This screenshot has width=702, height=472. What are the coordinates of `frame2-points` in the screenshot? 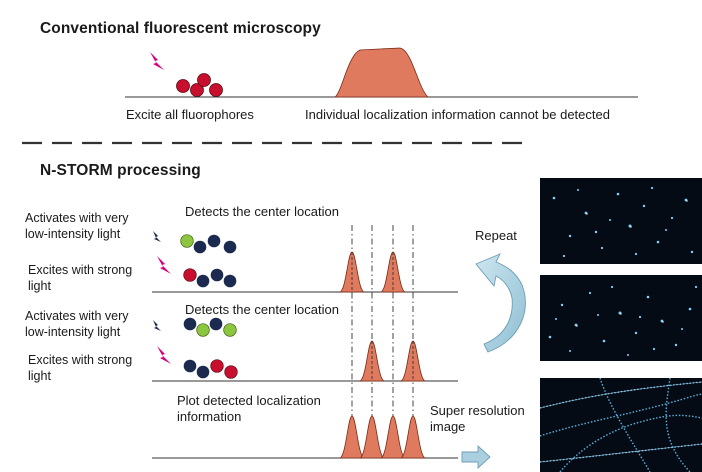 It's located at (623, 320).